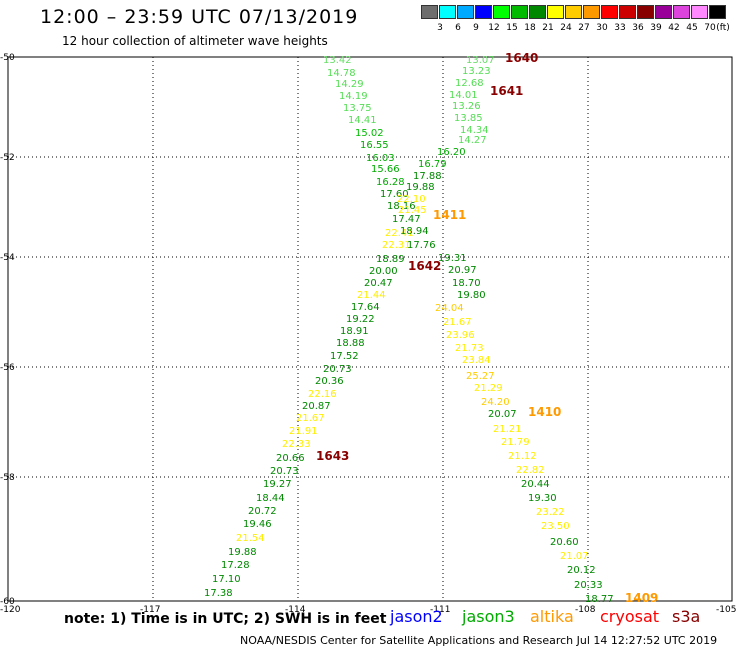 This screenshot has width=740, height=650. I want to click on longitude-label: -108, so click(585, 610).